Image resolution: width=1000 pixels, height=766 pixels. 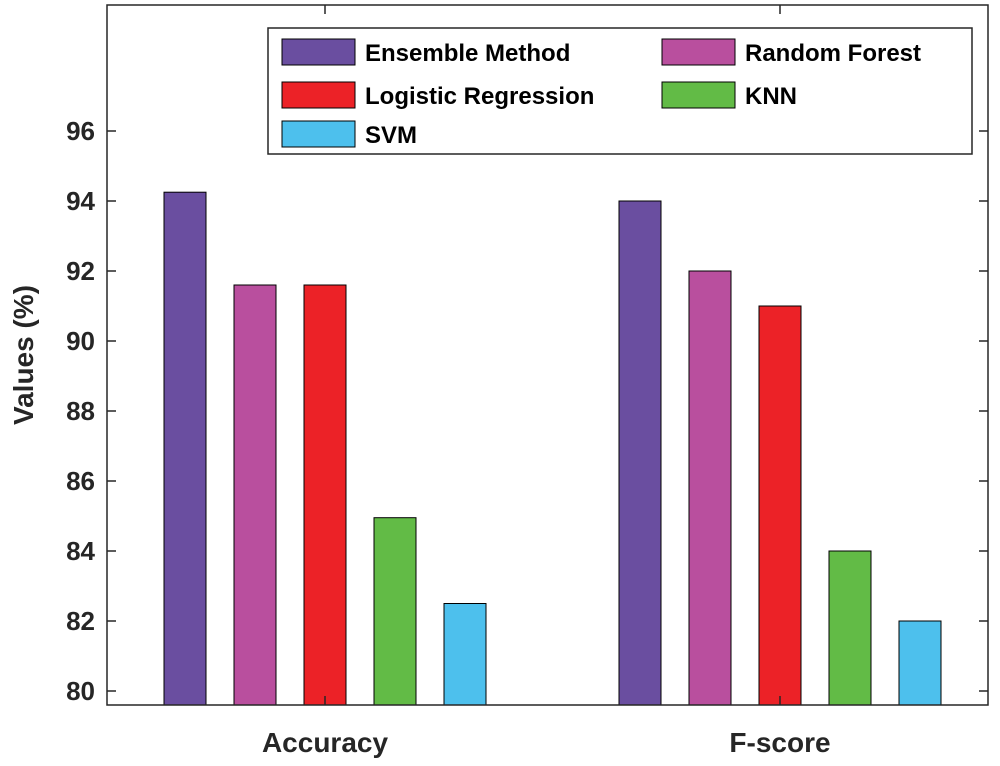 What do you see at coordinates (391, 135) in the screenshot?
I see `legend-label-svm: SVM` at bounding box center [391, 135].